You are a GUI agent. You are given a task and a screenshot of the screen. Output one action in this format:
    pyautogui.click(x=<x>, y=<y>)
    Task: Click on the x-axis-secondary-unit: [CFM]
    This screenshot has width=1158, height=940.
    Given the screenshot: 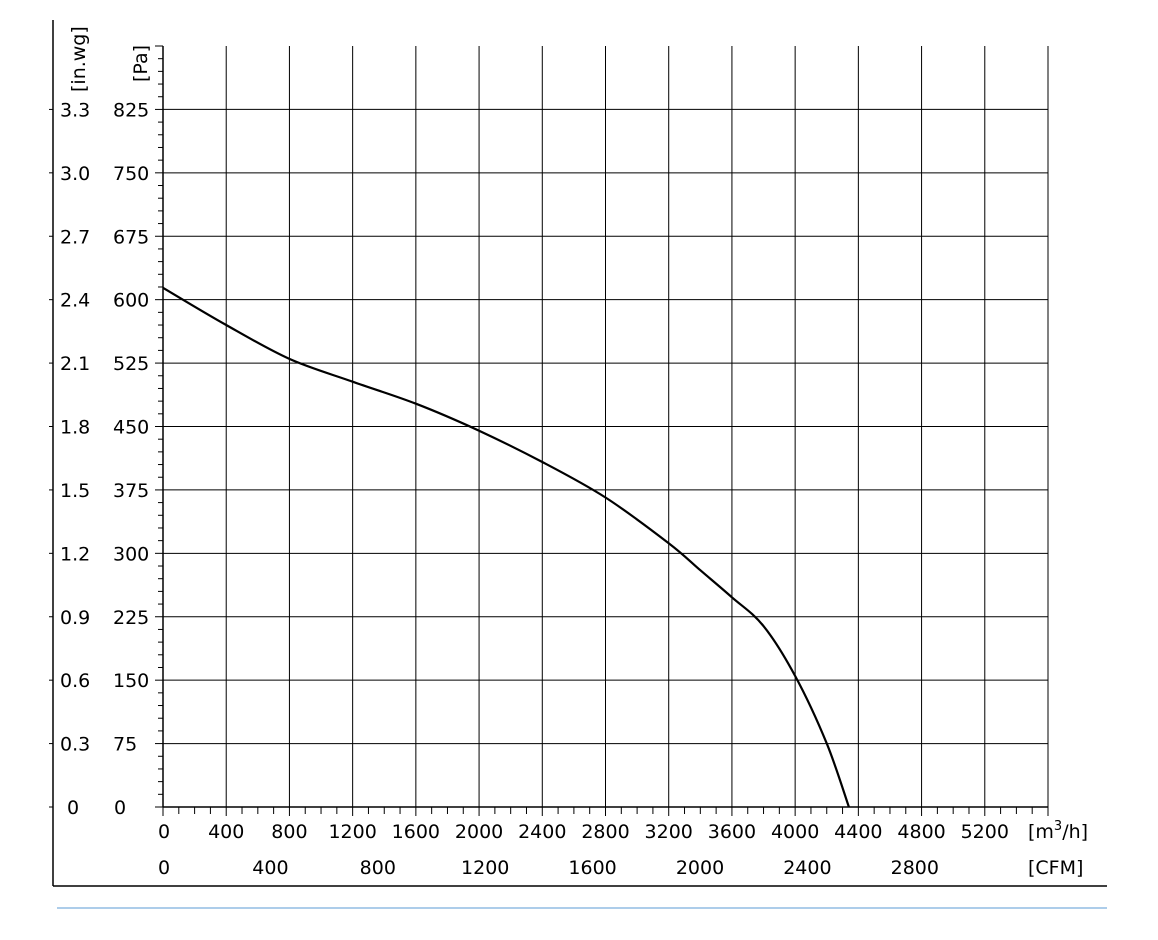 What is the action you would take?
    pyautogui.click(x=1055, y=868)
    